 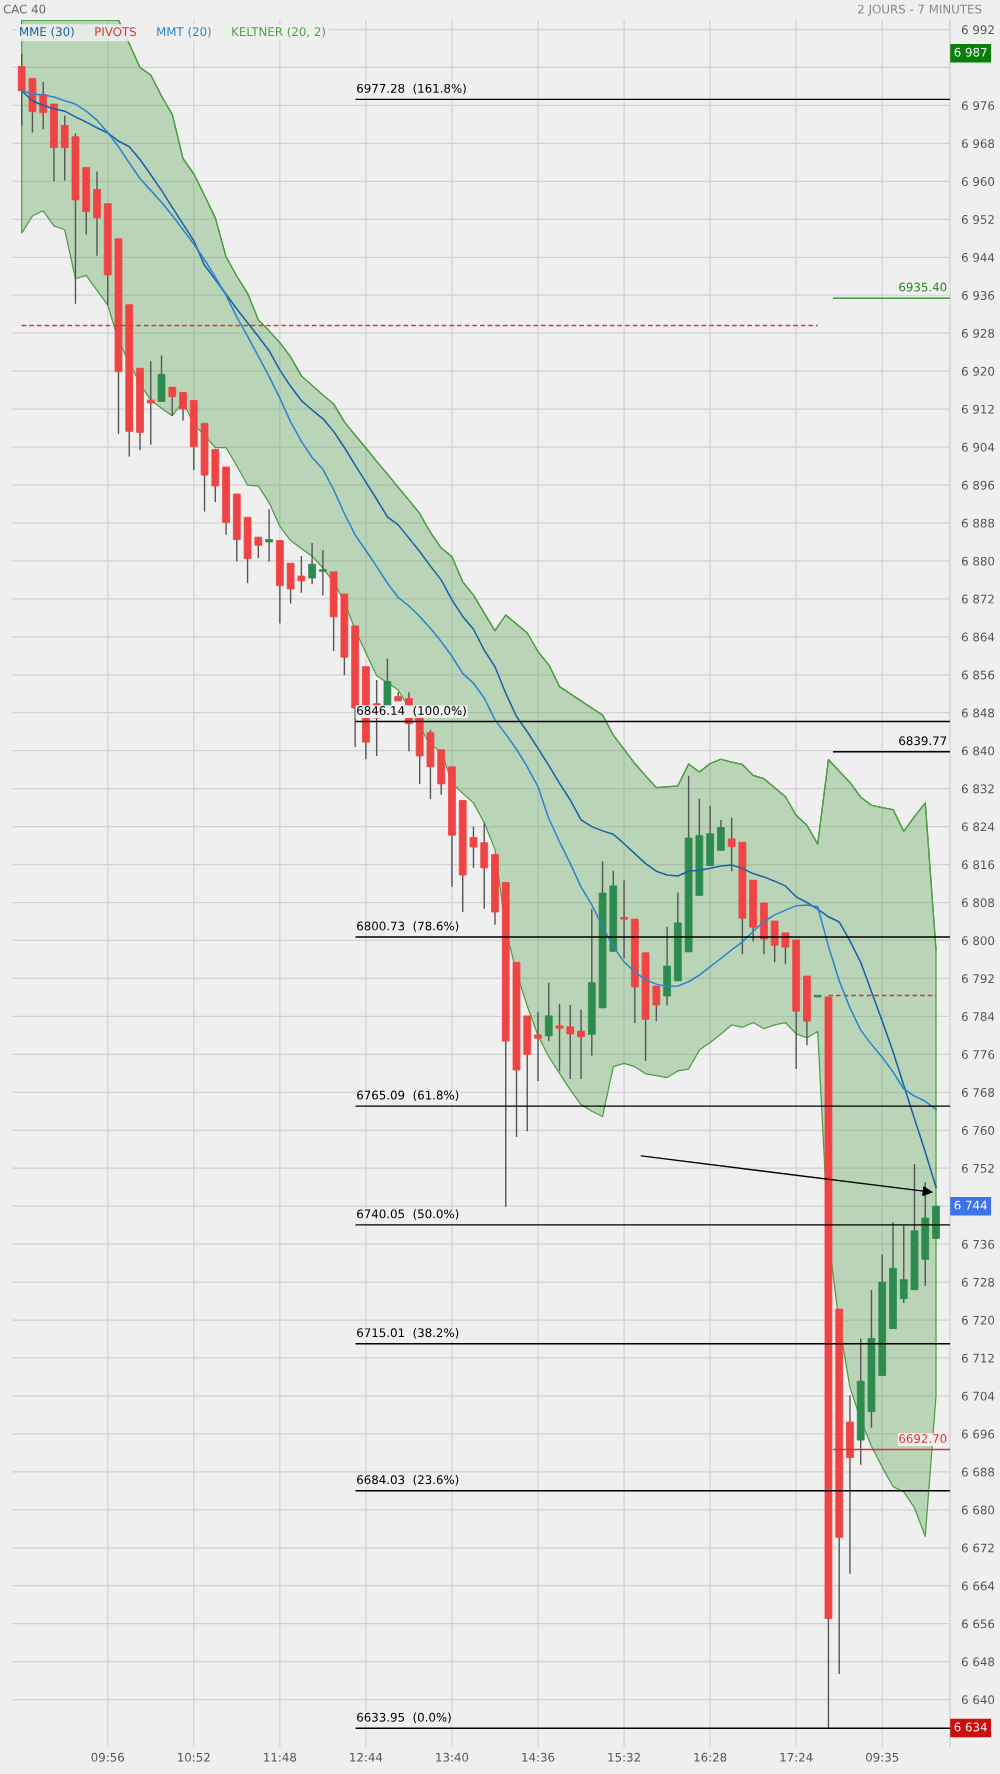 I want to click on text: MME (30), so click(x=47, y=32).